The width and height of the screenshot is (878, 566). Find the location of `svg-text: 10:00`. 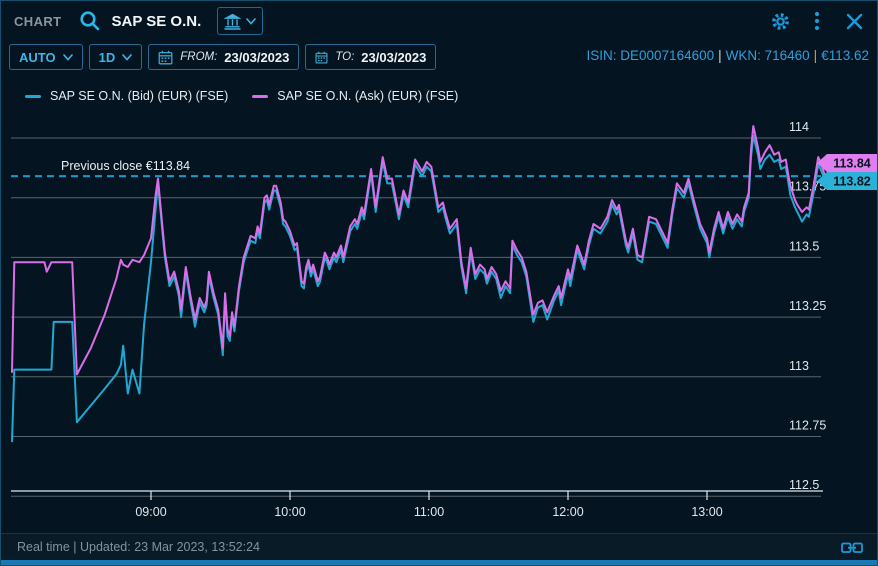

svg-text: 10:00 is located at coordinates (289, 512).